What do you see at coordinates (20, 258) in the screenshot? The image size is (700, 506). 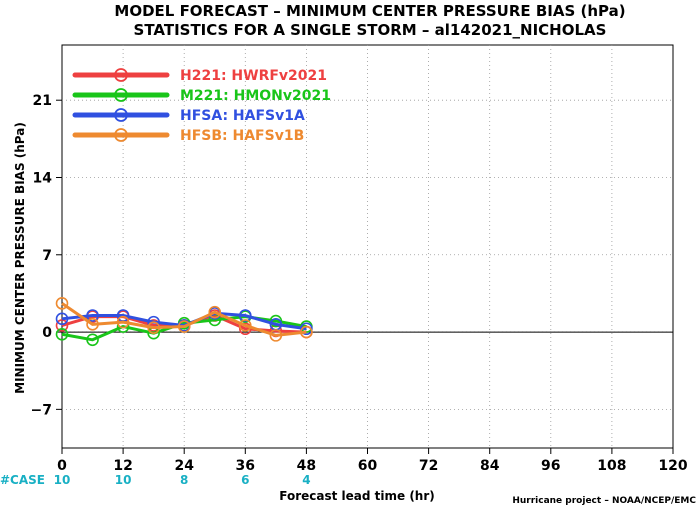 I see `y-axis-label: MINIMUM CENTER PRESSURE BIAS (hPa)` at bounding box center [20, 258].